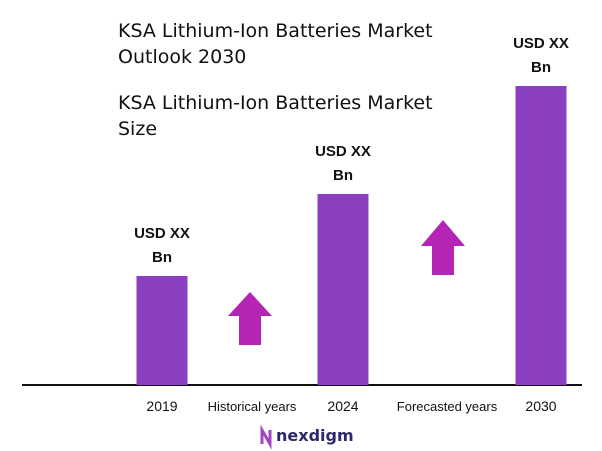 This screenshot has height=451, width=602. What do you see at coordinates (266, 437) in the screenshot?
I see `logo-icon` at bounding box center [266, 437].